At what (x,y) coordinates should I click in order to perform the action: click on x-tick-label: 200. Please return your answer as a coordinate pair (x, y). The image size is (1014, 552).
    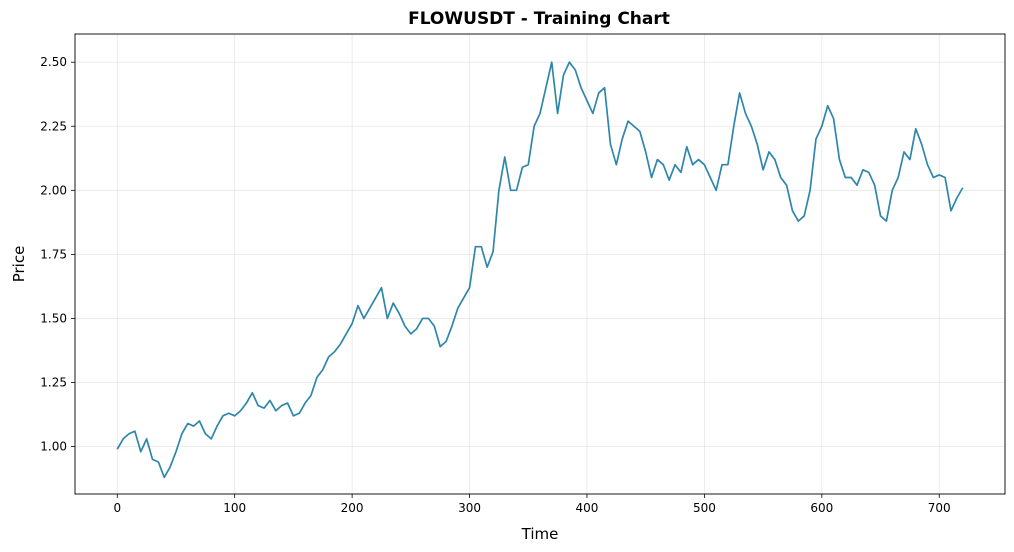
    Looking at the image, I should click on (352, 508).